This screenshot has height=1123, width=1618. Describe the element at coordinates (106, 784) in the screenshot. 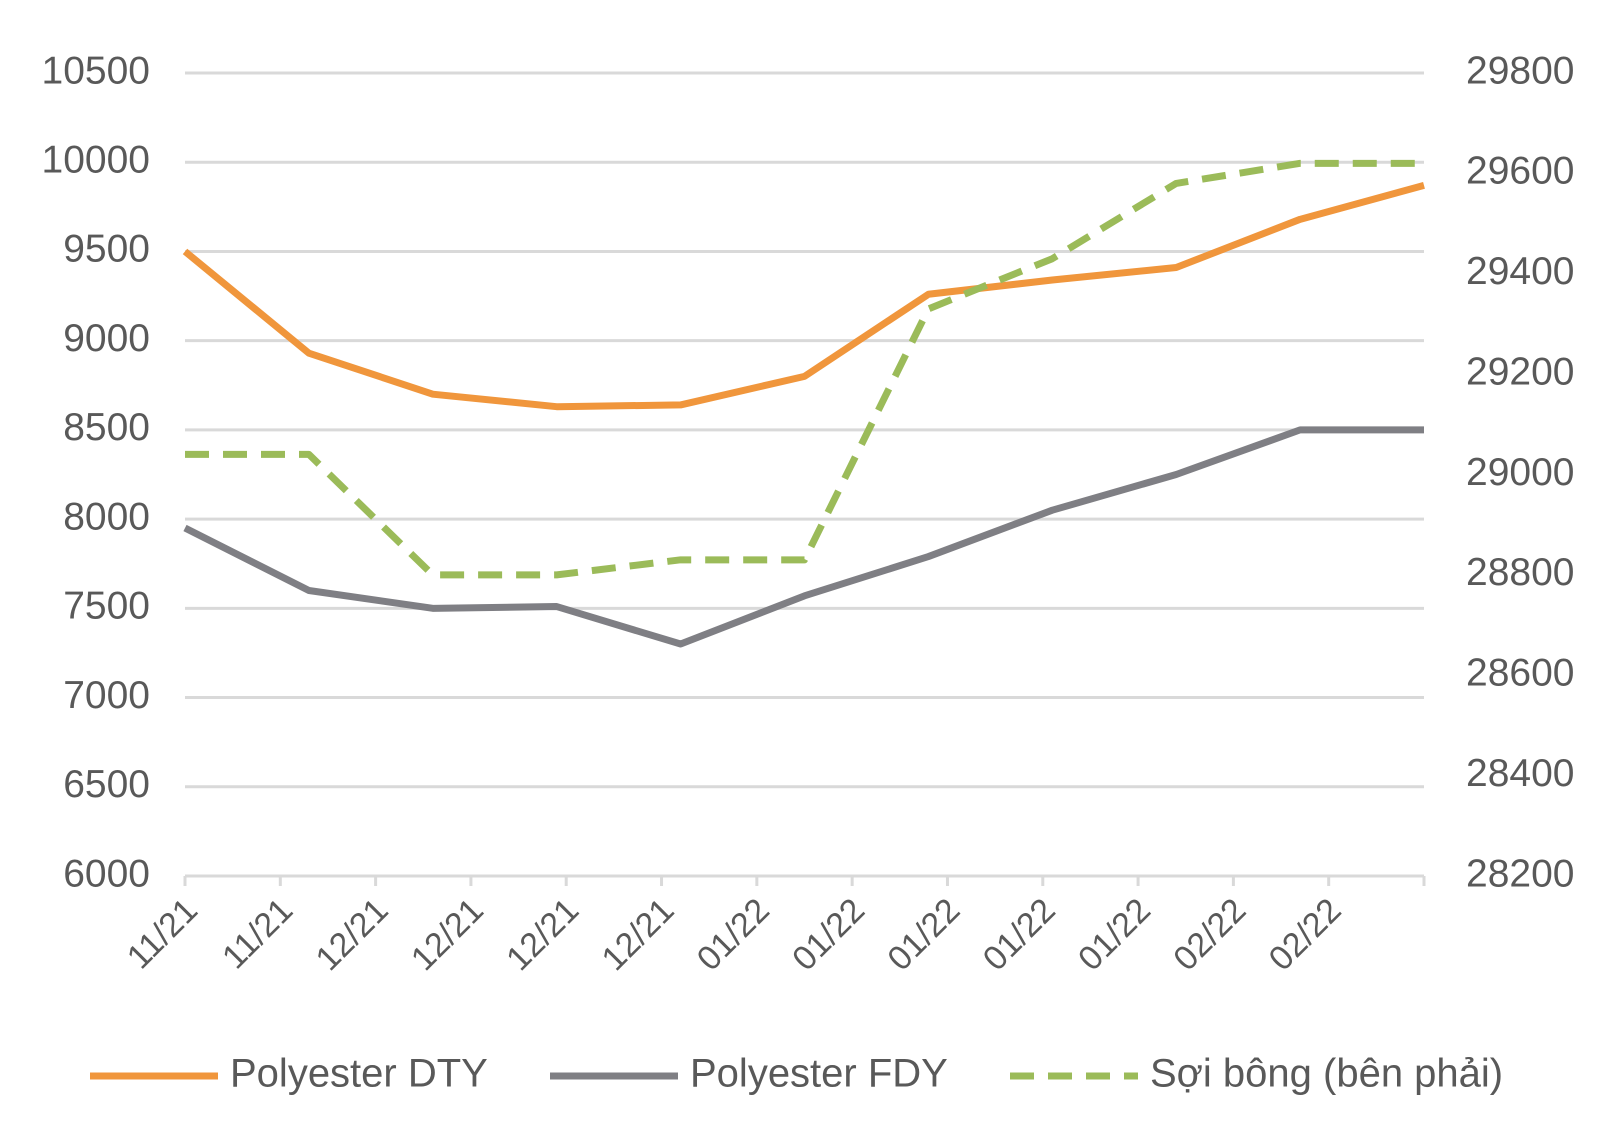

I see `y-tick-label: 6500` at that location.